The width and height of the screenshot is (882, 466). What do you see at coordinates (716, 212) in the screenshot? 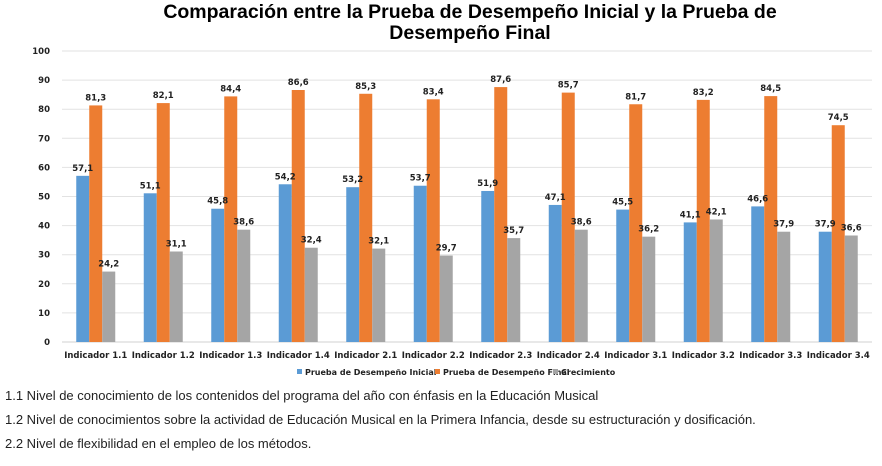
I see `data-label: 42,1` at bounding box center [716, 212].